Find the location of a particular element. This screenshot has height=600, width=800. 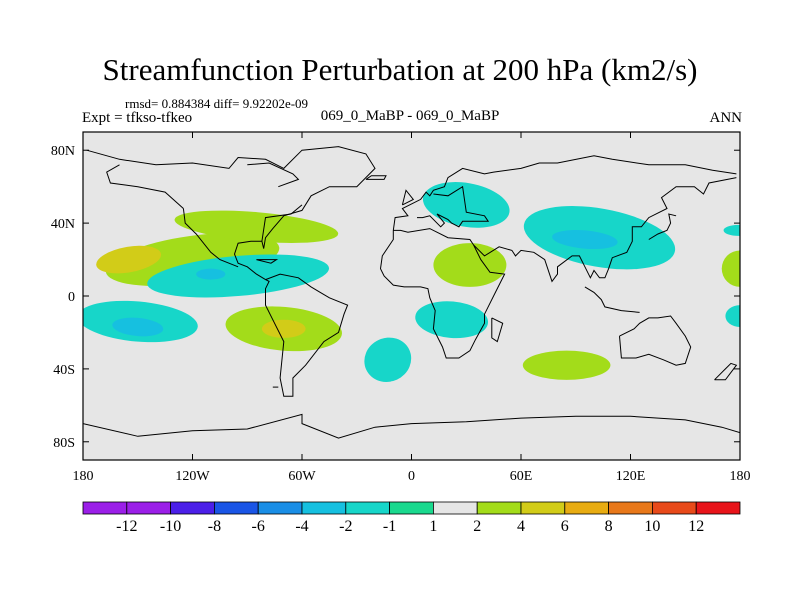

colorbar-label: 4 is located at coordinates (521, 526).